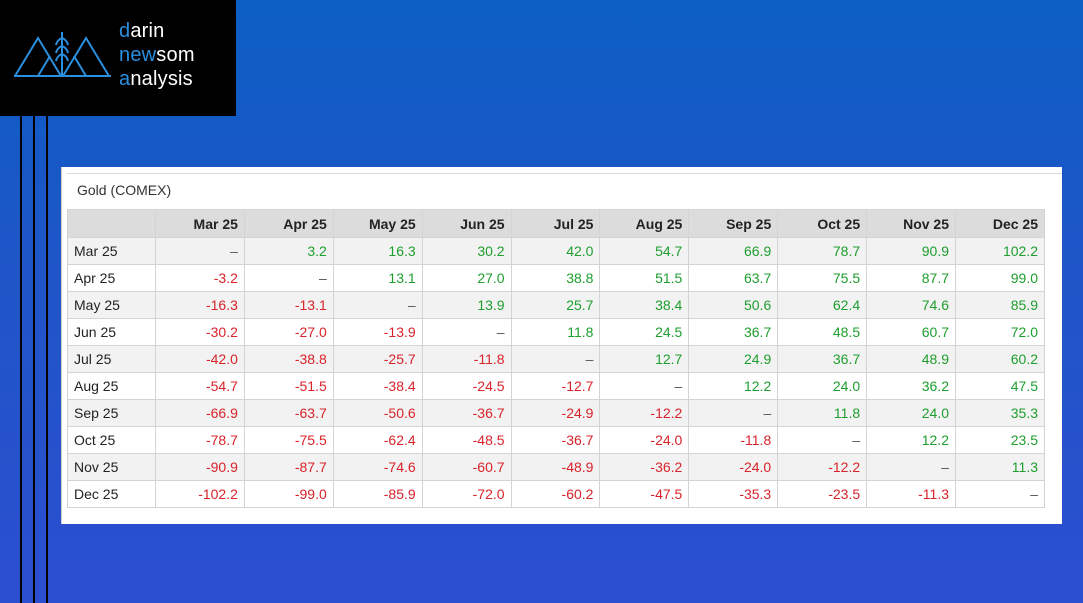 Image resolution: width=1083 pixels, height=603 pixels. I want to click on row-label: Oct 25, so click(111, 440).